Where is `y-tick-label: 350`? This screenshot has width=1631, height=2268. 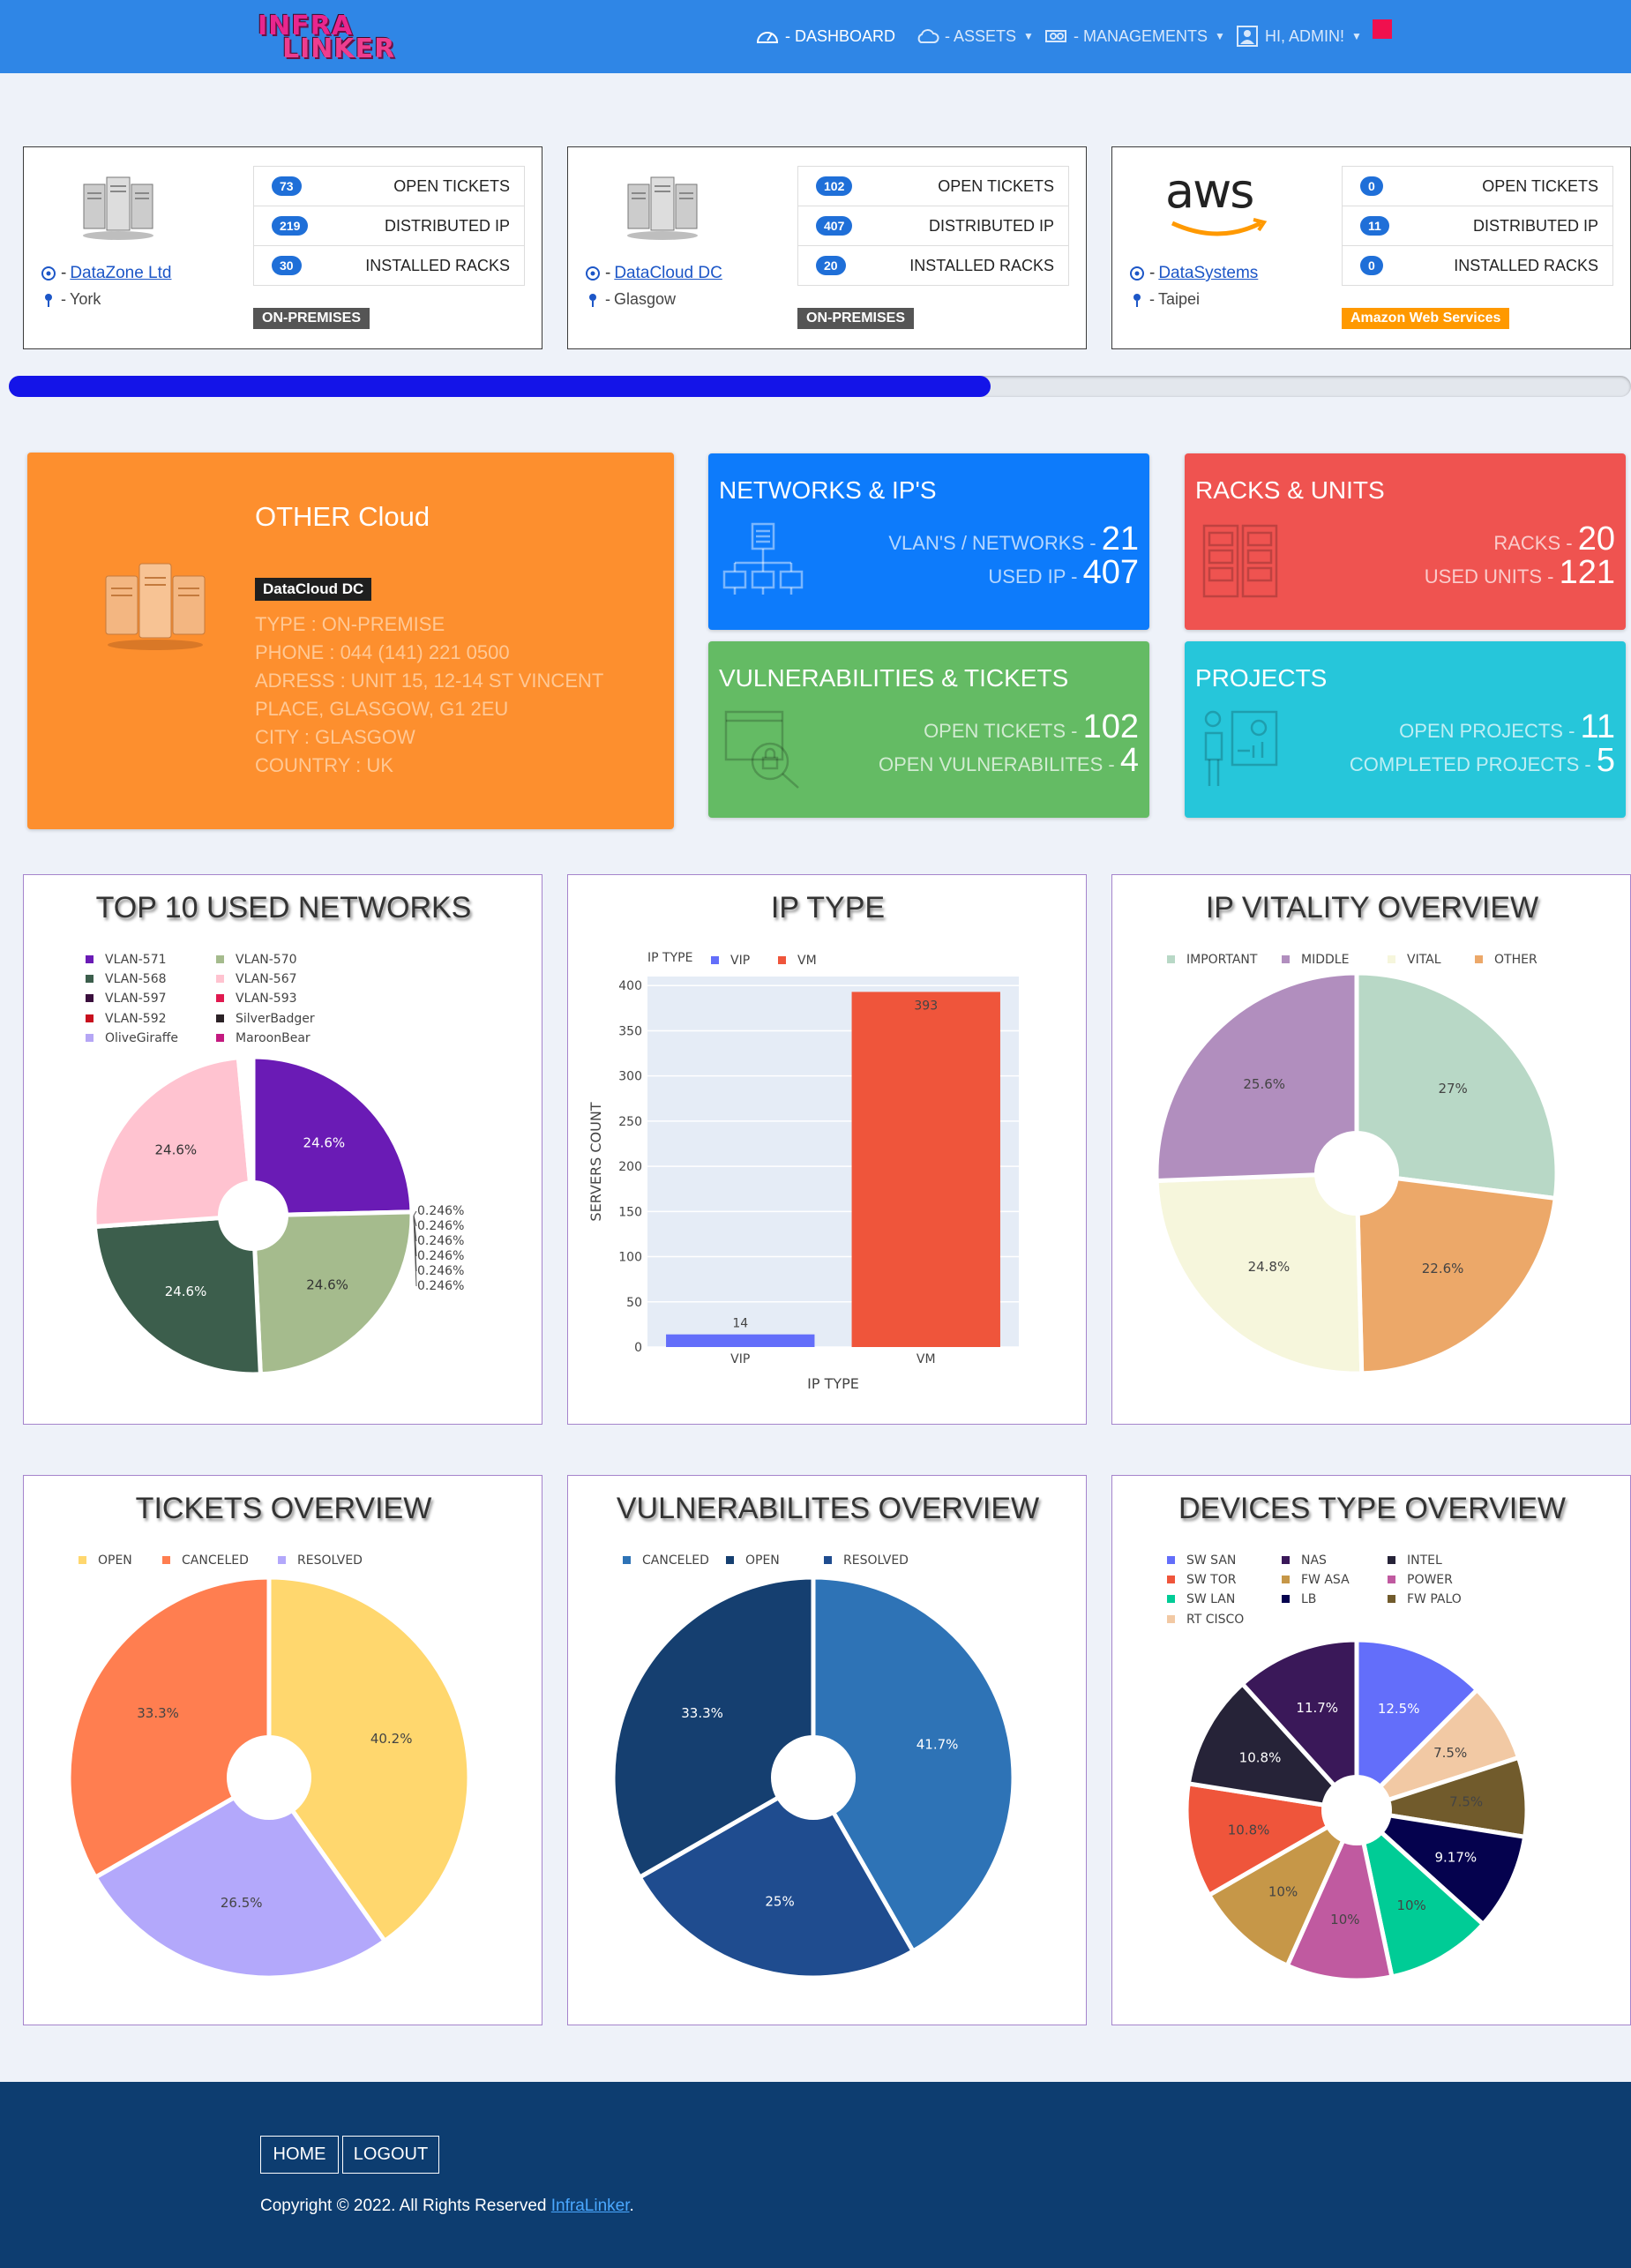
y-tick-label: 350 is located at coordinates (630, 1031).